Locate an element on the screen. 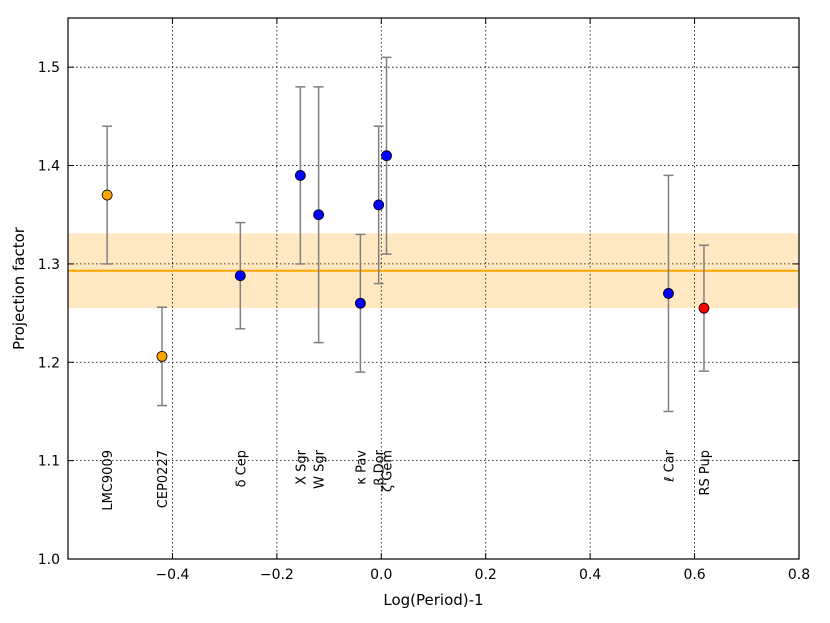 Image resolution: width=830 pixels, height=623 pixels. x-tick-label: −0.4 is located at coordinates (172, 575).